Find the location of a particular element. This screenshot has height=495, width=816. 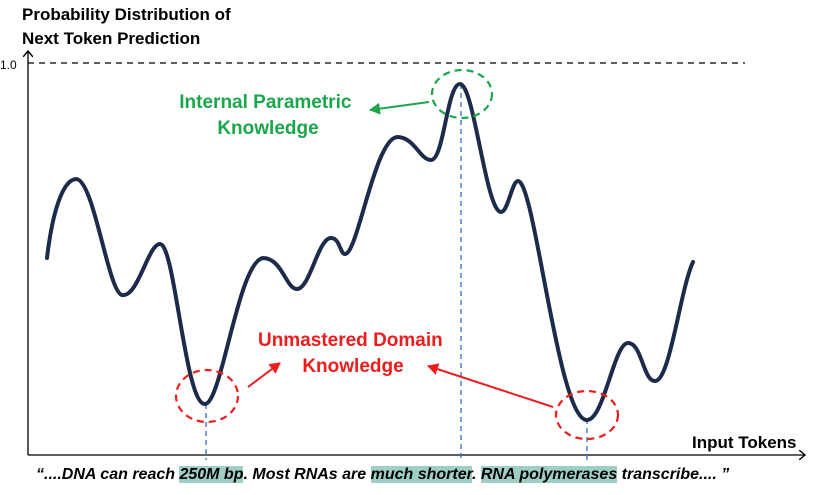

caption-mid-2: . is located at coordinates (476, 474).